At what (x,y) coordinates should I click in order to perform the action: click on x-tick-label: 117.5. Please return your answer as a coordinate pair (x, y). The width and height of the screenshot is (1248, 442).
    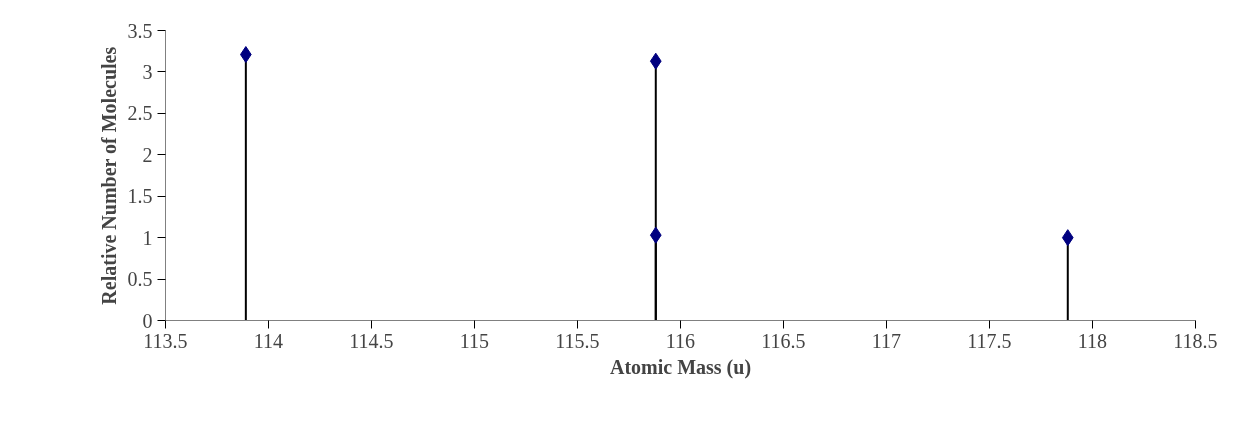
    Looking at the image, I should click on (989, 340).